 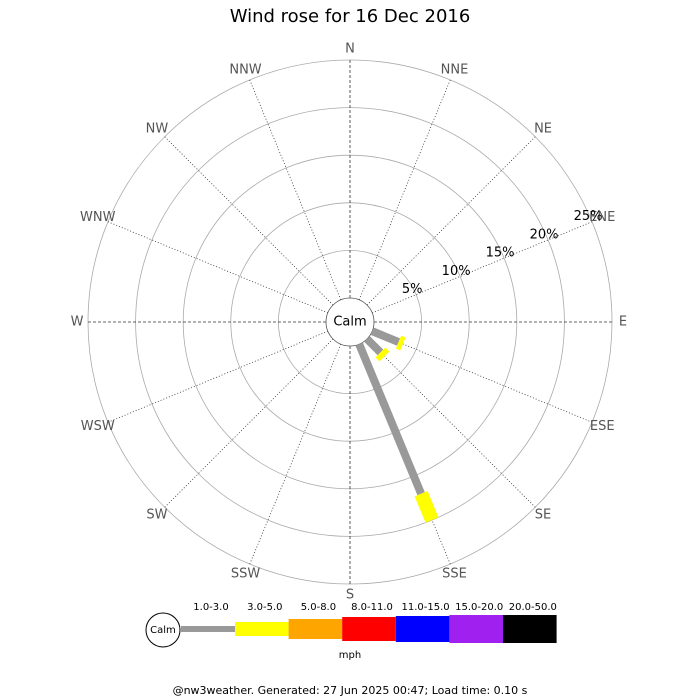 What do you see at coordinates (479, 607) in the screenshot?
I see `legend-label: 15.0-20.0` at bounding box center [479, 607].